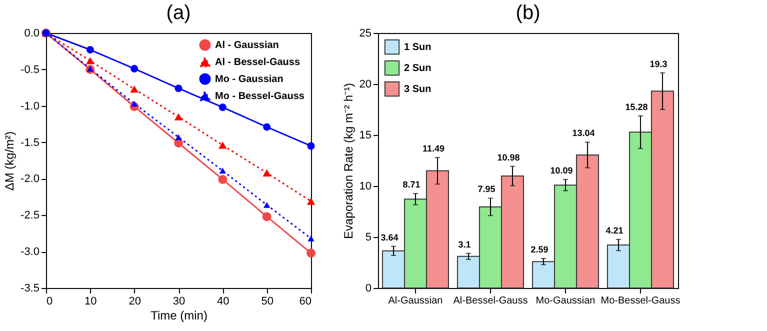 The height and width of the screenshot is (331, 767). What do you see at coordinates (433, 149) in the screenshot?
I see `data-label: 11.49` at bounding box center [433, 149].